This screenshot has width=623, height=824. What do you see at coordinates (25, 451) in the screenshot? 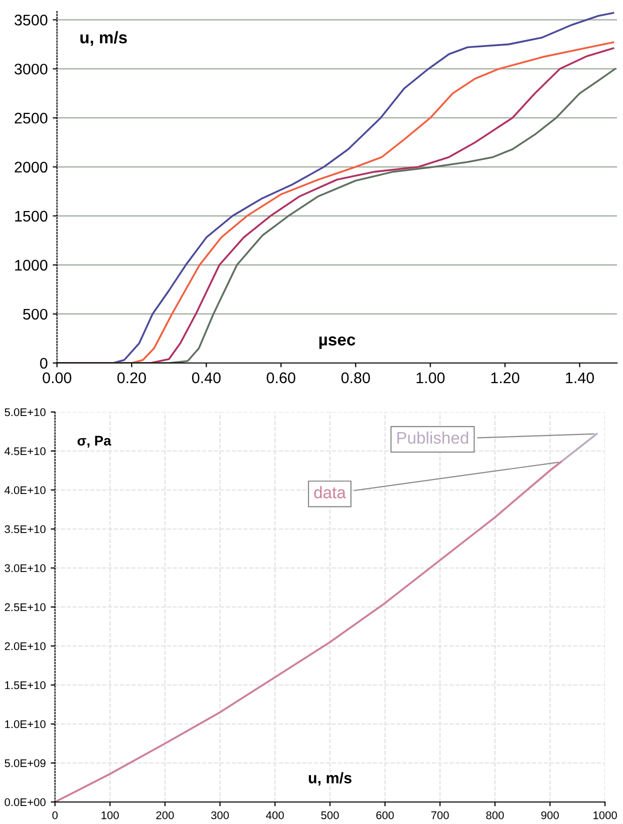
I see `y-tick-label: 4.5E+10` at bounding box center [25, 451].